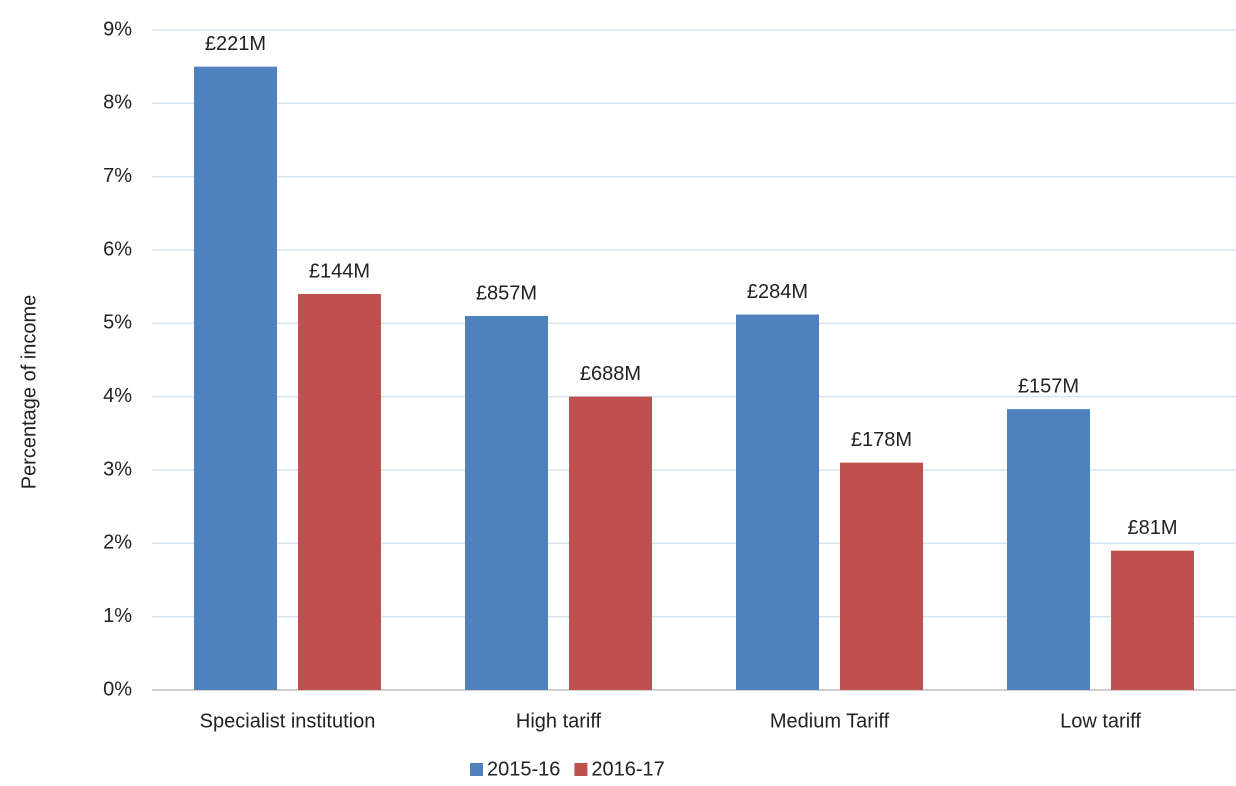 This screenshot has width=1236, height=786. Describe the element at coordinates (117, 249) in the screenshot. I see `y-tick-label: 6%` at that location.